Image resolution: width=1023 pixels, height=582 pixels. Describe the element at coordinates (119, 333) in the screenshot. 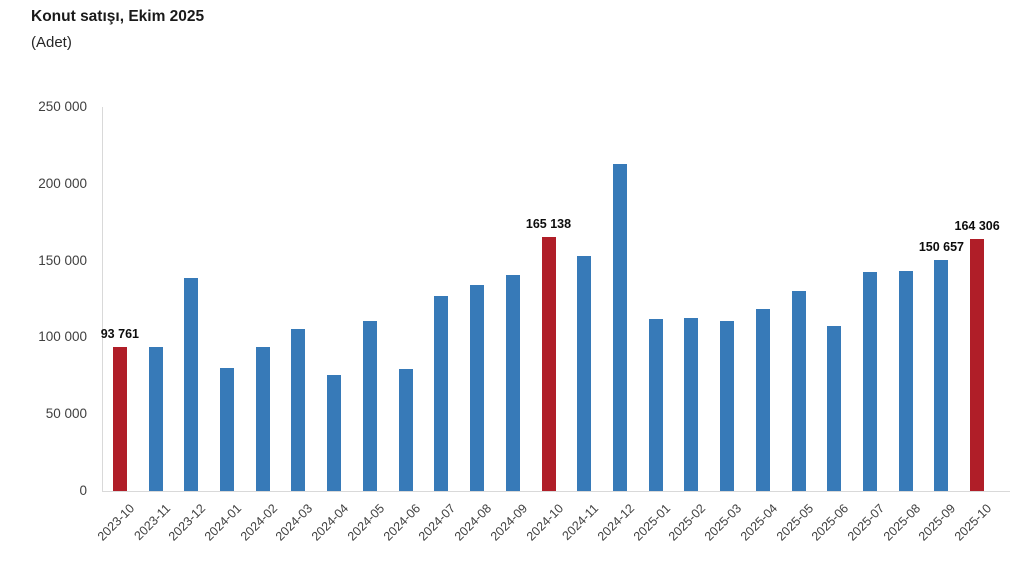

I see `data-label-2023-10: 93 761` at that location.